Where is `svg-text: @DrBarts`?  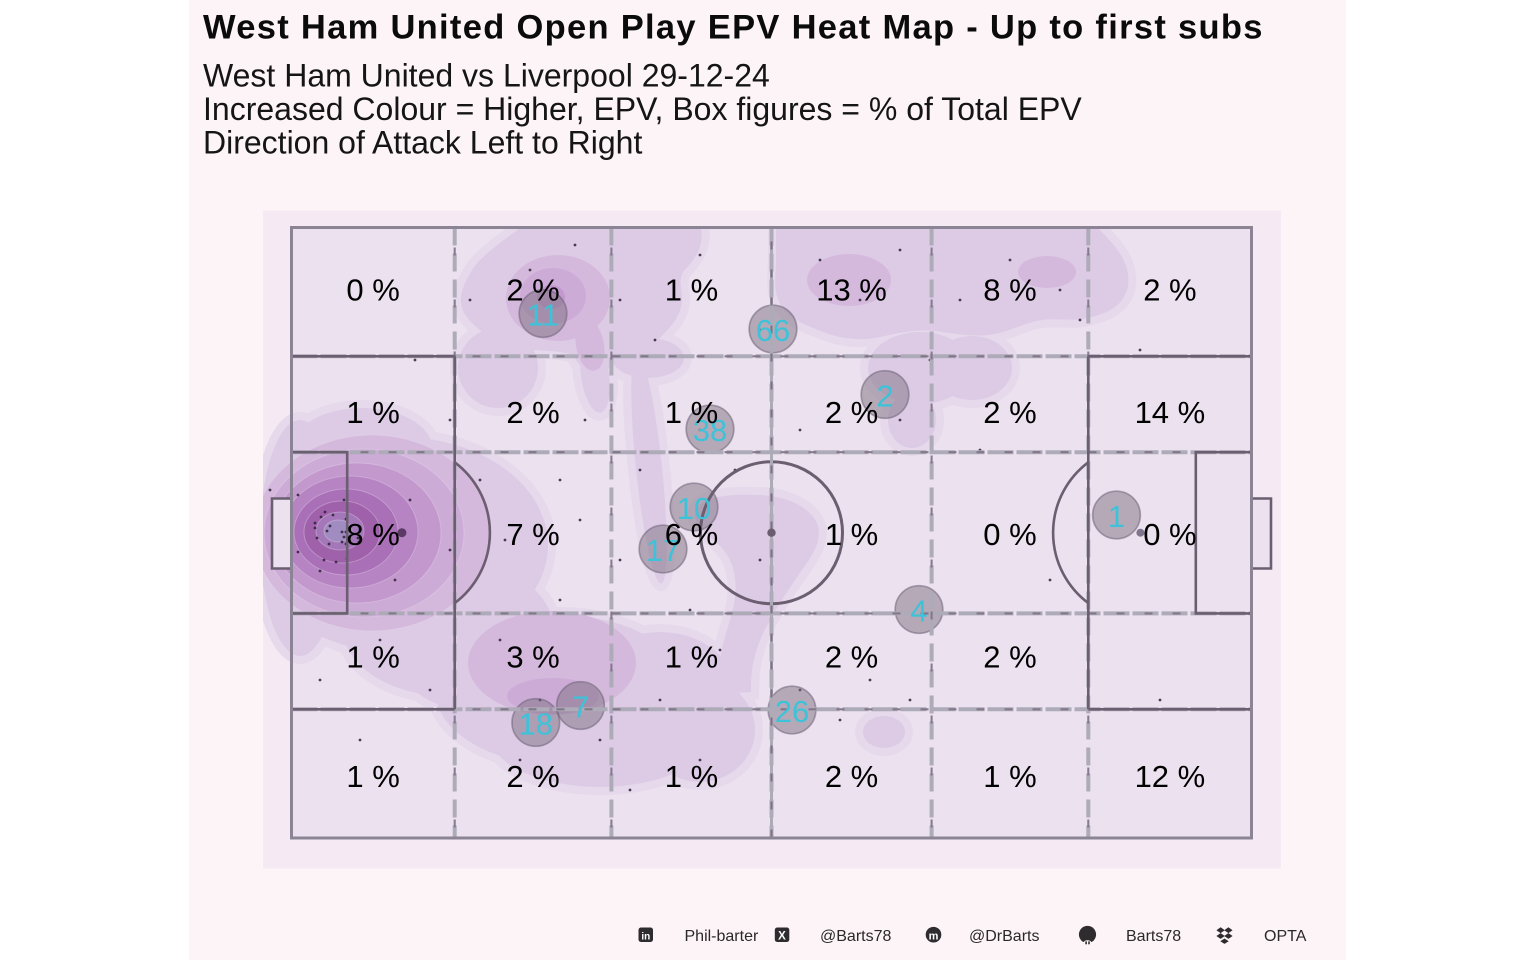
svg-text: @DrBarts is located at coordinates (1004, 936).